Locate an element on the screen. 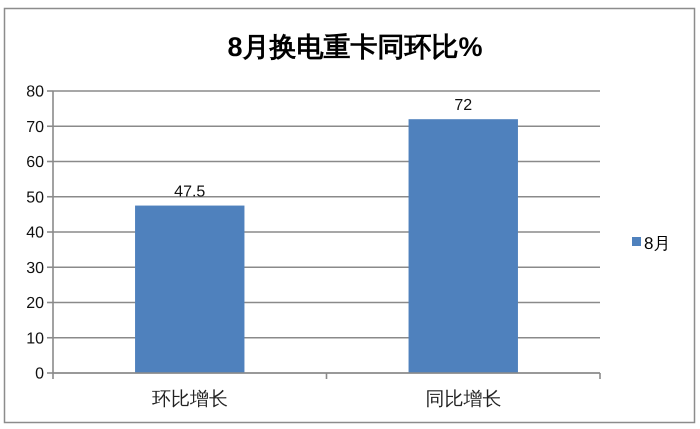 This screenshot has height=429, width=700. y-tick-label: 0 is located at coordinates (39, 374).